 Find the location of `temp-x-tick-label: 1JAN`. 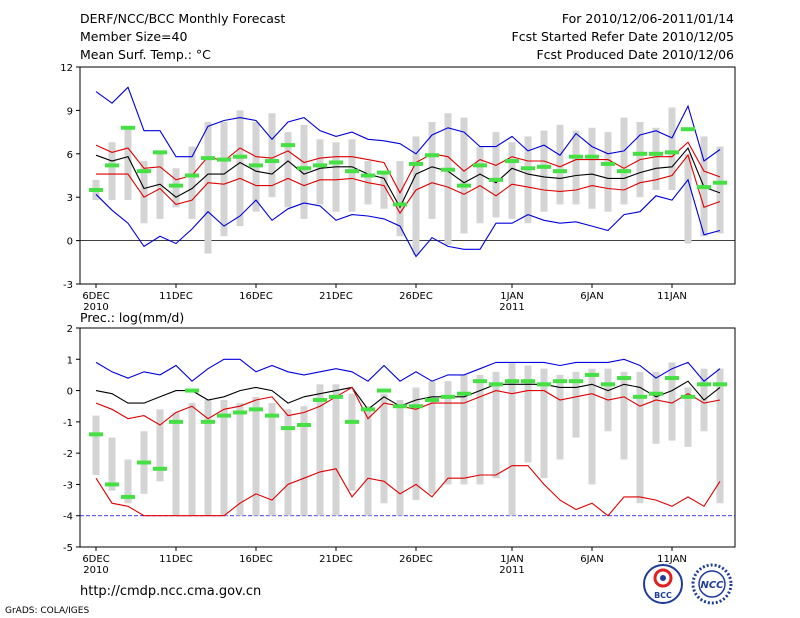

temp-x-tick-label: 1JAN is located at coordinates (511, 296).